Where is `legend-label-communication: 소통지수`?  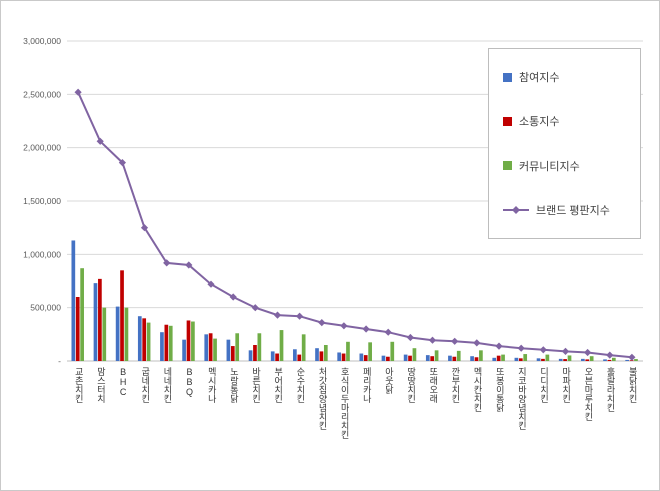
legend-label-communication: 소통지수 is located at coordinates (539, 122).